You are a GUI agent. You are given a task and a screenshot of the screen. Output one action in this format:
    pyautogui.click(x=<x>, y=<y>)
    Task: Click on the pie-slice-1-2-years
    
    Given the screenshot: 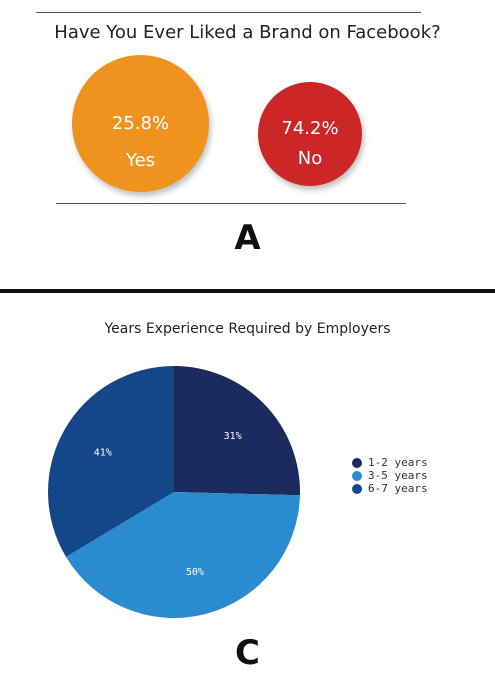 What is the action you would take?
    pyautogui.click(x=237, y=431)
    